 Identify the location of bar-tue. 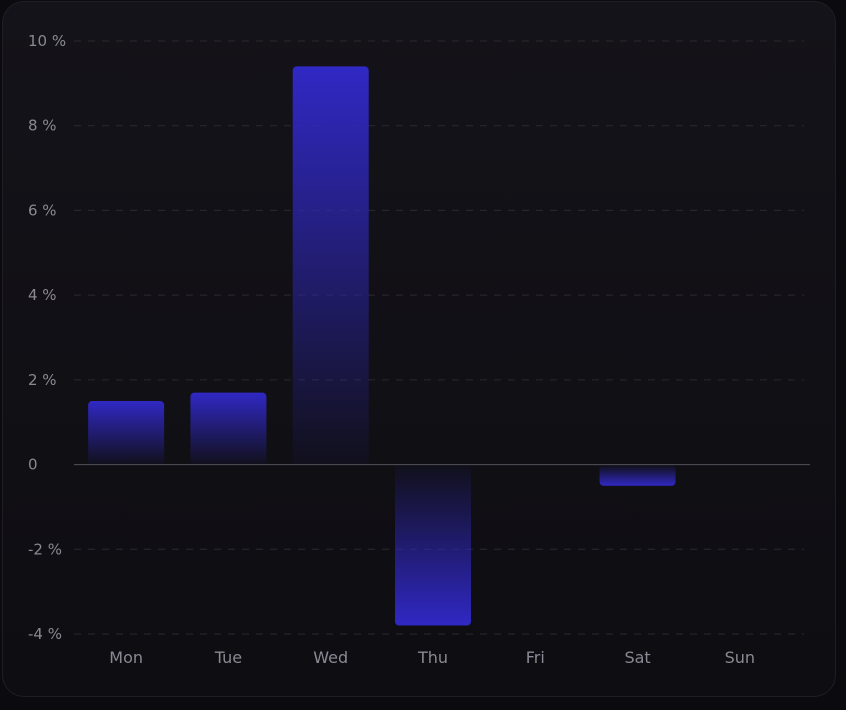
(228, 428).